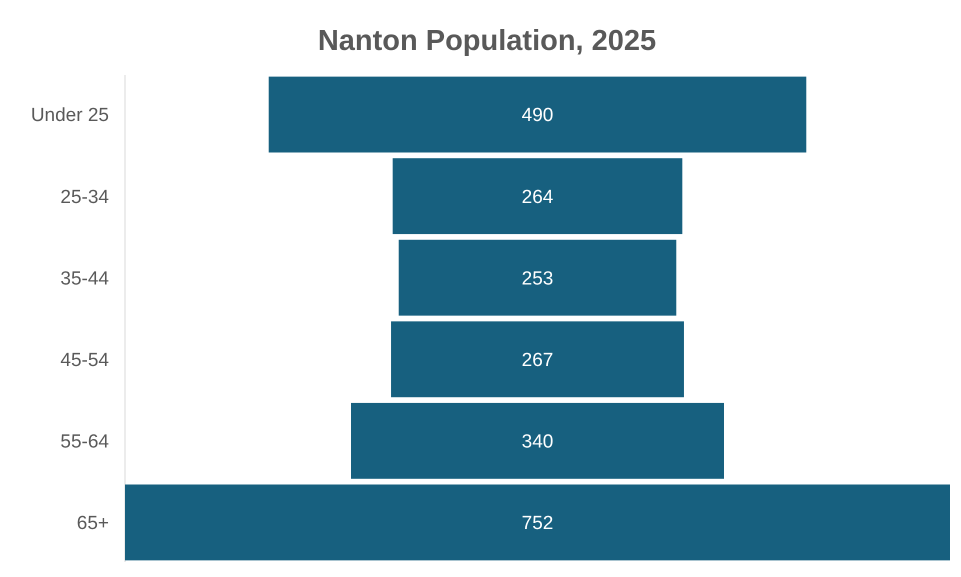  What do you see at coordinates (69, 115) in the screenshot?
I see `category-label: Under 25` at bounding box center [69, 115].